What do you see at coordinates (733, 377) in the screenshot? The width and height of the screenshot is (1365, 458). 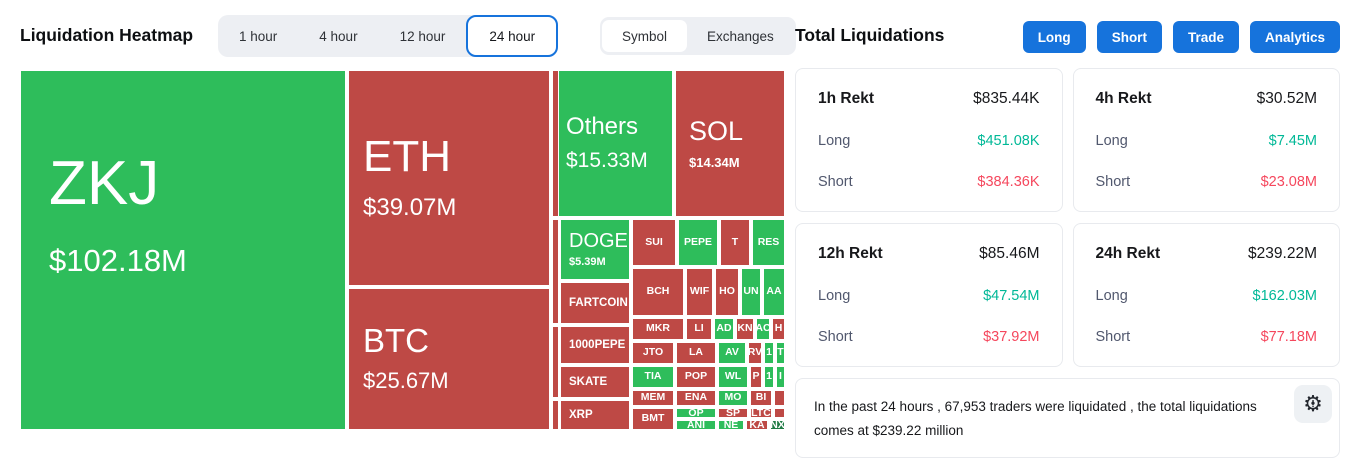 I see `treemap-cell-wl: WL` at bounding box center [733, 377].